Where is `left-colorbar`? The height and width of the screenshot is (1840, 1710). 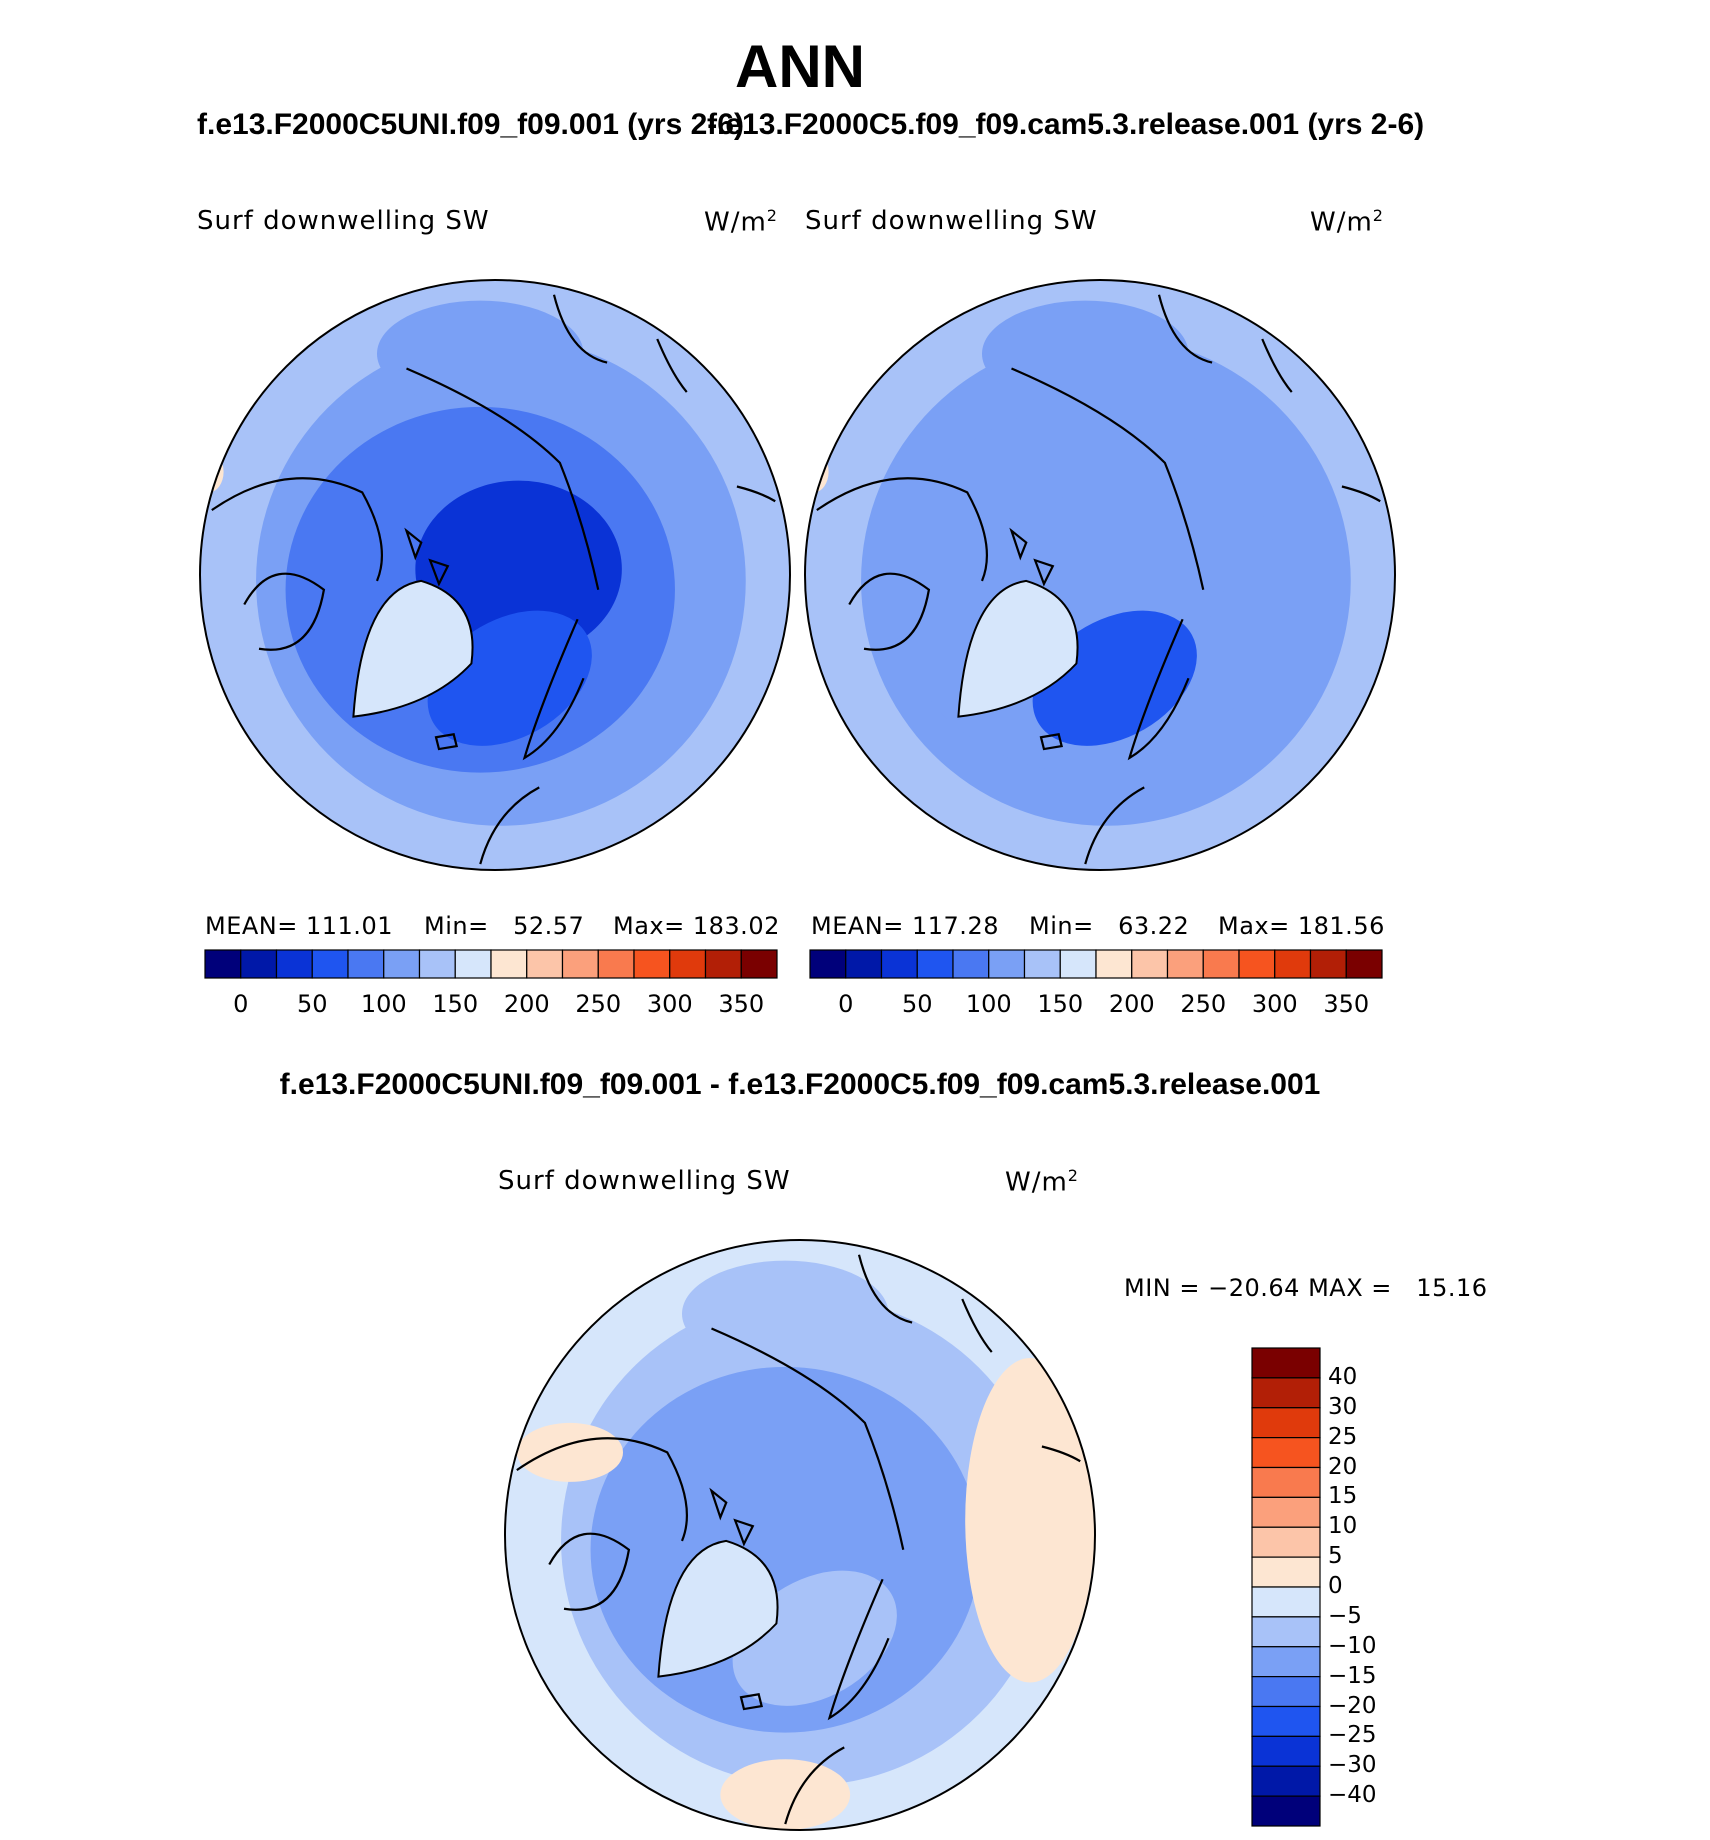
left-colorbar is located at coordinates (491, 964).